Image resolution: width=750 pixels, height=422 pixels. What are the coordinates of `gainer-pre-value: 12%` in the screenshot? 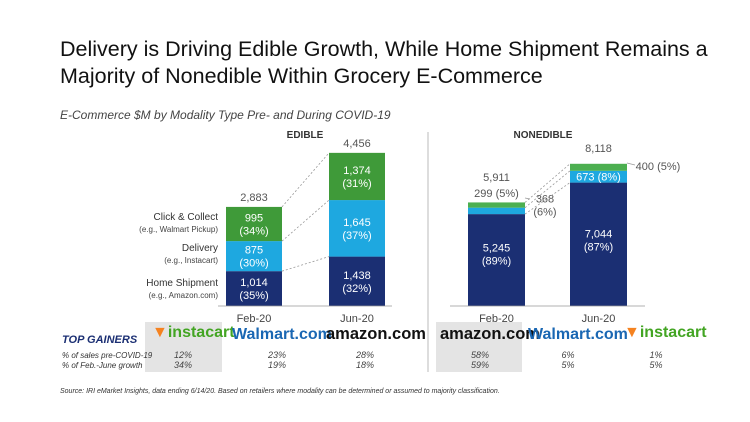 It's located at (183, 355).